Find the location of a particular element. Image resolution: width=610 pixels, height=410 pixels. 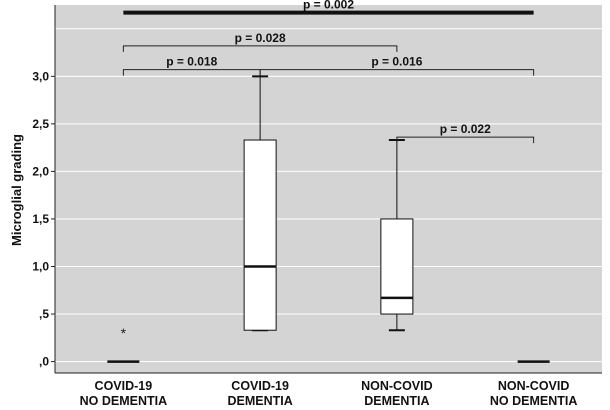

comparison-bracket: p = 0.022 is located at coordinates (465, 133).